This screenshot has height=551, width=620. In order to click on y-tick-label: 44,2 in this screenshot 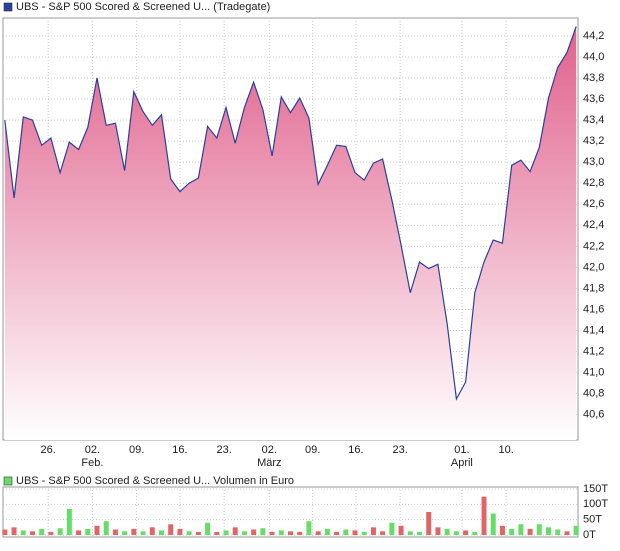, I will do `click(593, 36)`.